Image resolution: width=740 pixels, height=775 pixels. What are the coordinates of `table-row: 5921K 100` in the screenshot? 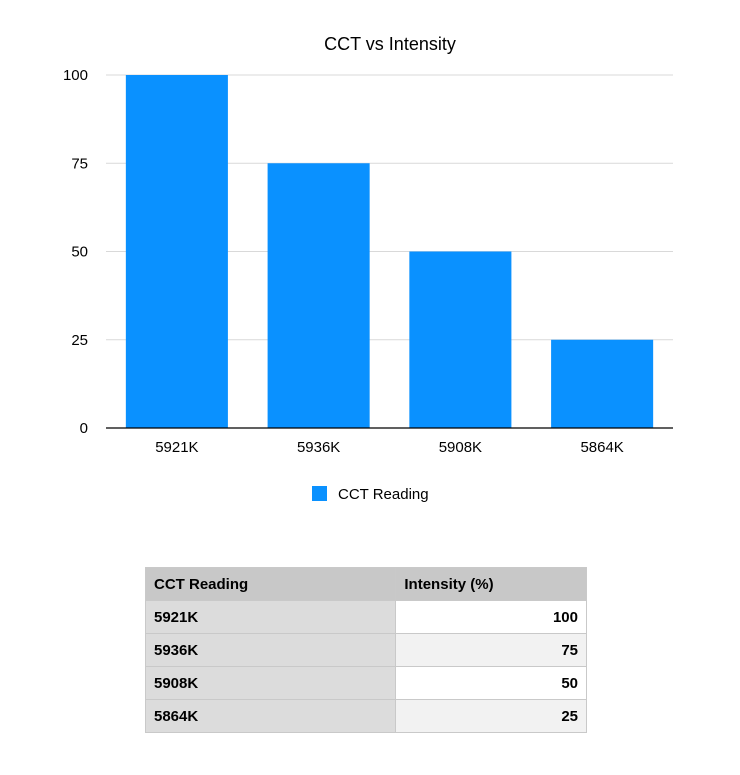 It's located at (365, 617).